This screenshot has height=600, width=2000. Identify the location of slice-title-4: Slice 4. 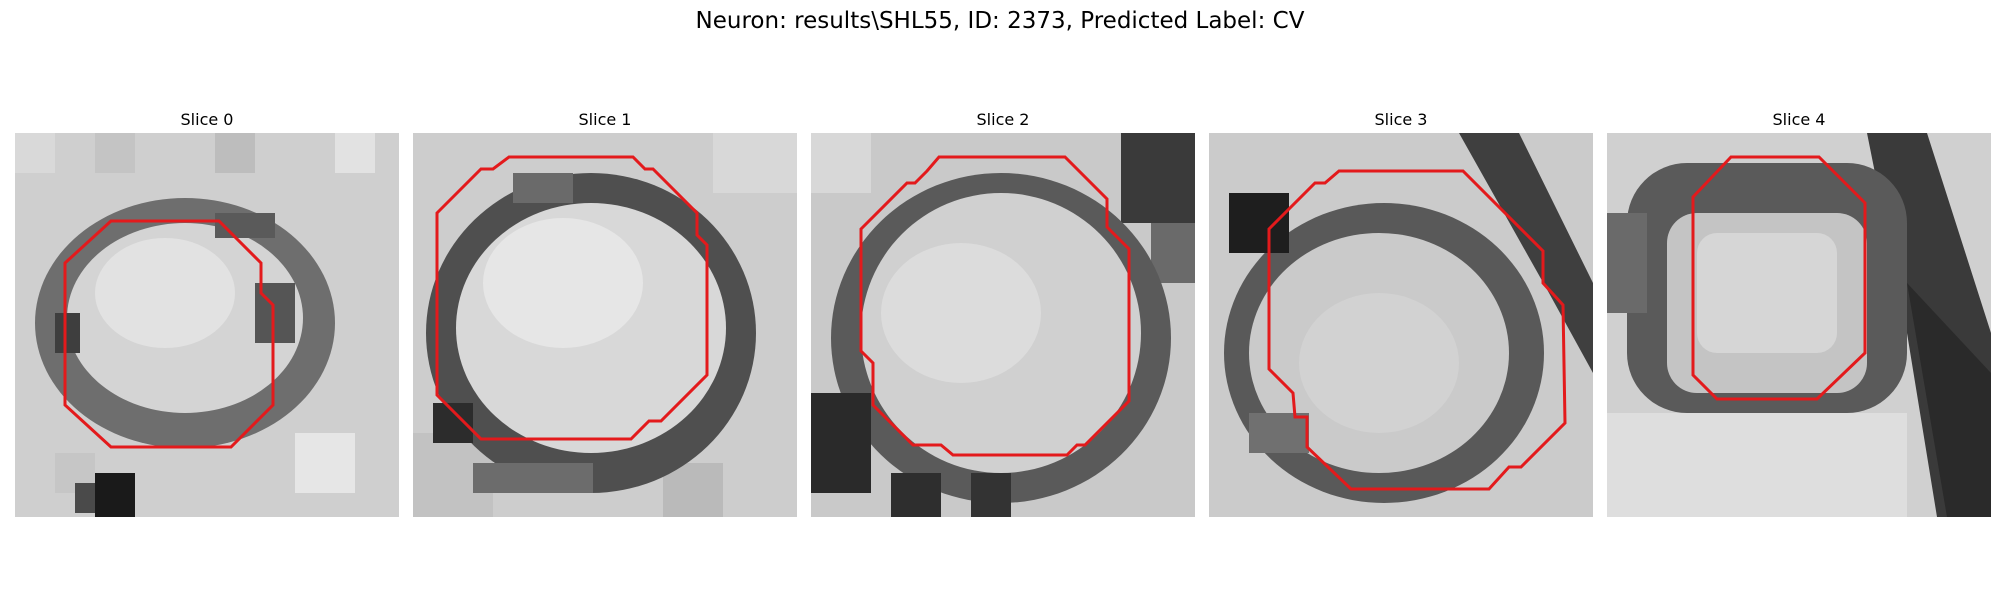
(1799, 119).